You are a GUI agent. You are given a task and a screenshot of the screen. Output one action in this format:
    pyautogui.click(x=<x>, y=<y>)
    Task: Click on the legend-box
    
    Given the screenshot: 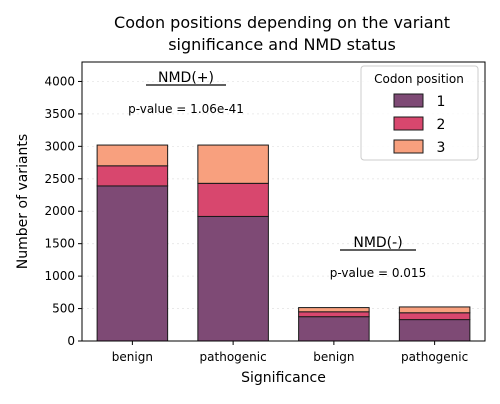 What is the action you would take?
    pyautogui.click(x=419, y=113)
    